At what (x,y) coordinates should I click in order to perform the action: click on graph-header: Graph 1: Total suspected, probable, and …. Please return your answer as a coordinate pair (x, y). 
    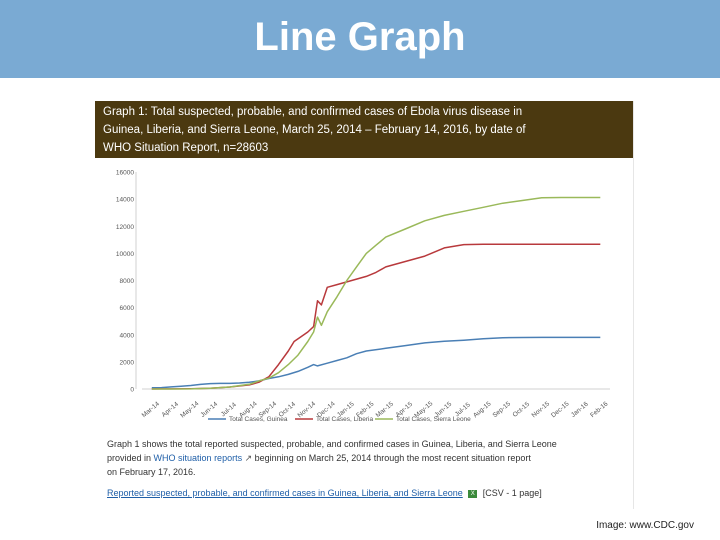
    Looking at the image, I should click on (364, 129).